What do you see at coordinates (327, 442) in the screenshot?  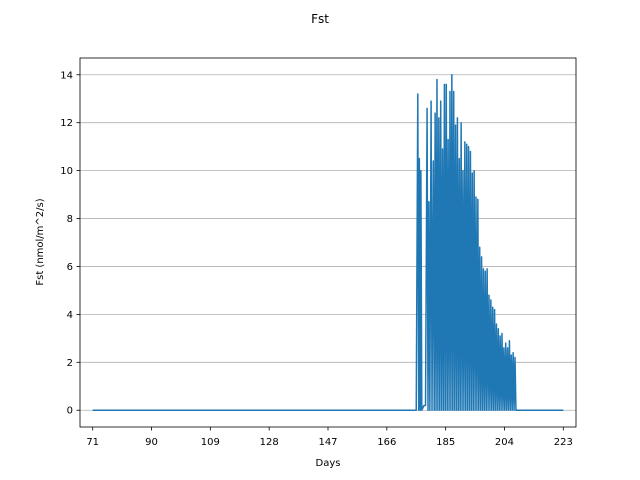 I see `x-tick-label: 147` at bounding box center [327, 442].